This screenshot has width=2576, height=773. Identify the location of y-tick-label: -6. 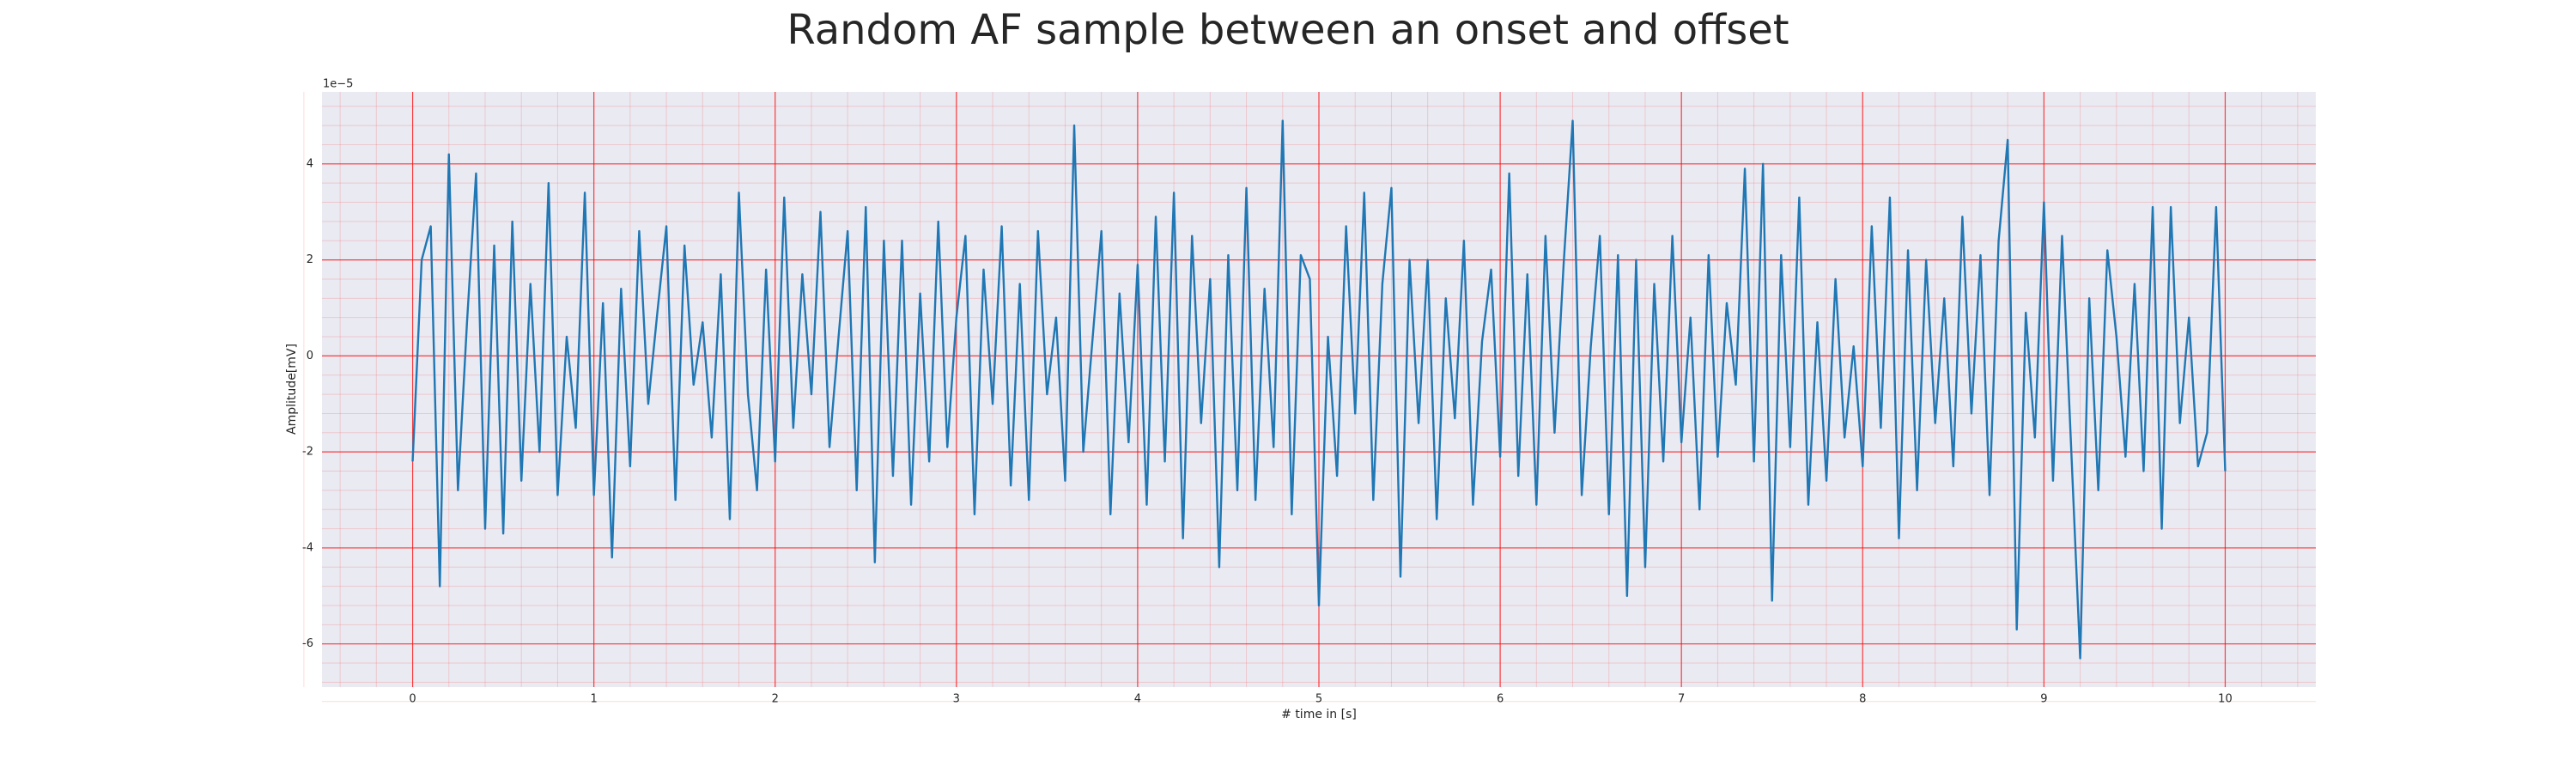
(307, 643).